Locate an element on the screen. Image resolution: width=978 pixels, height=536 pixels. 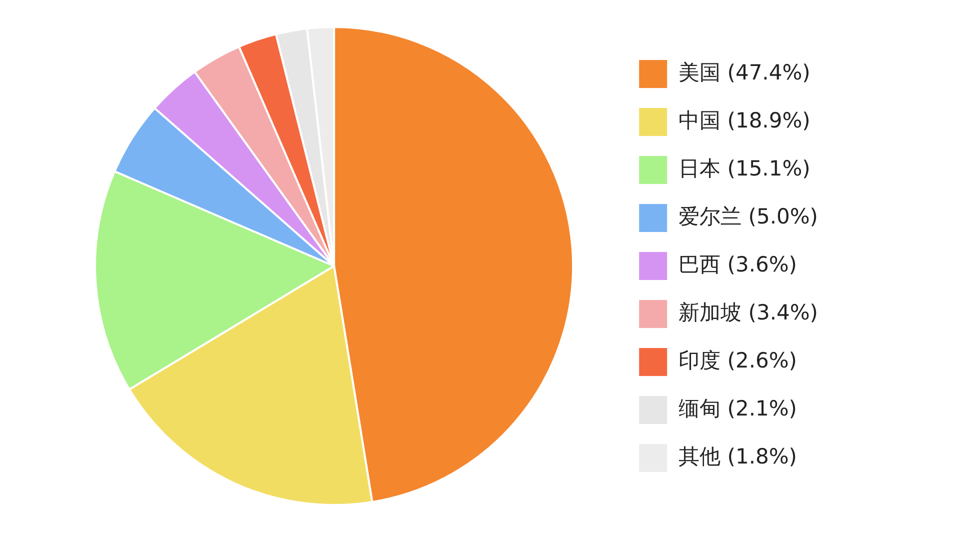
legend-label: 印度 (2.6%) is located at coordinates (738, 360).